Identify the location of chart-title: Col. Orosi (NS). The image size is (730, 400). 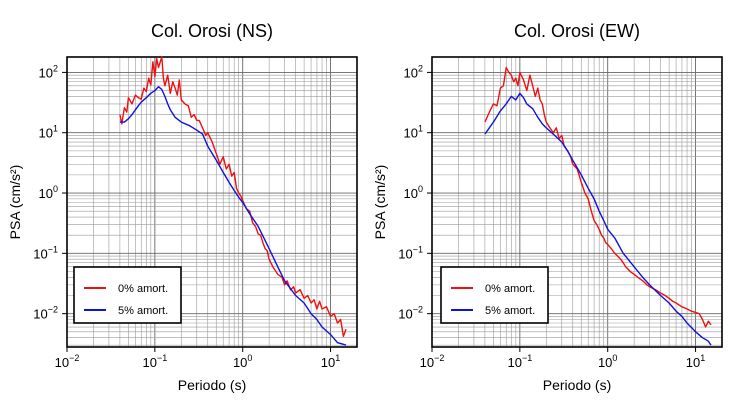
(212, 31).